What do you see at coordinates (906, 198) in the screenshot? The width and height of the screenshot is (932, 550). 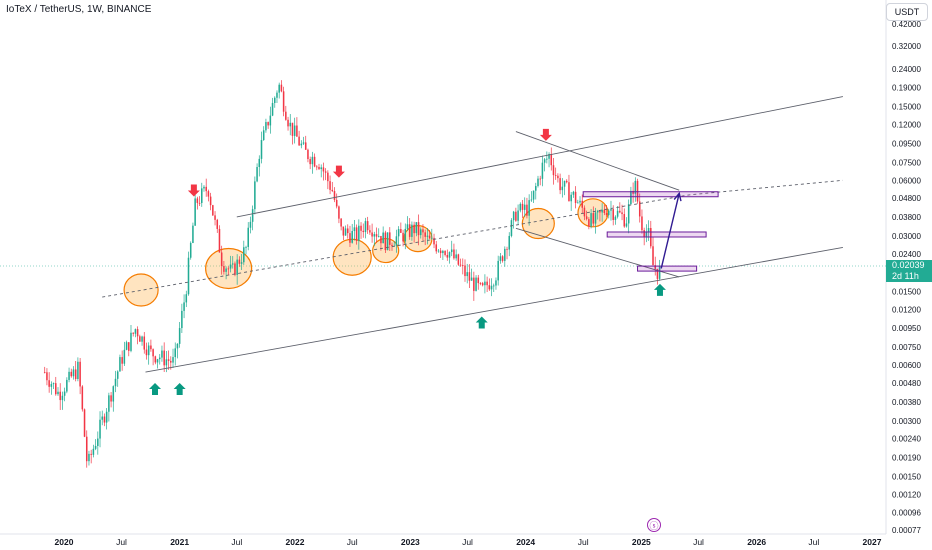 I see `price-tick-label: 0.04800` at bounding box center [906, 198].